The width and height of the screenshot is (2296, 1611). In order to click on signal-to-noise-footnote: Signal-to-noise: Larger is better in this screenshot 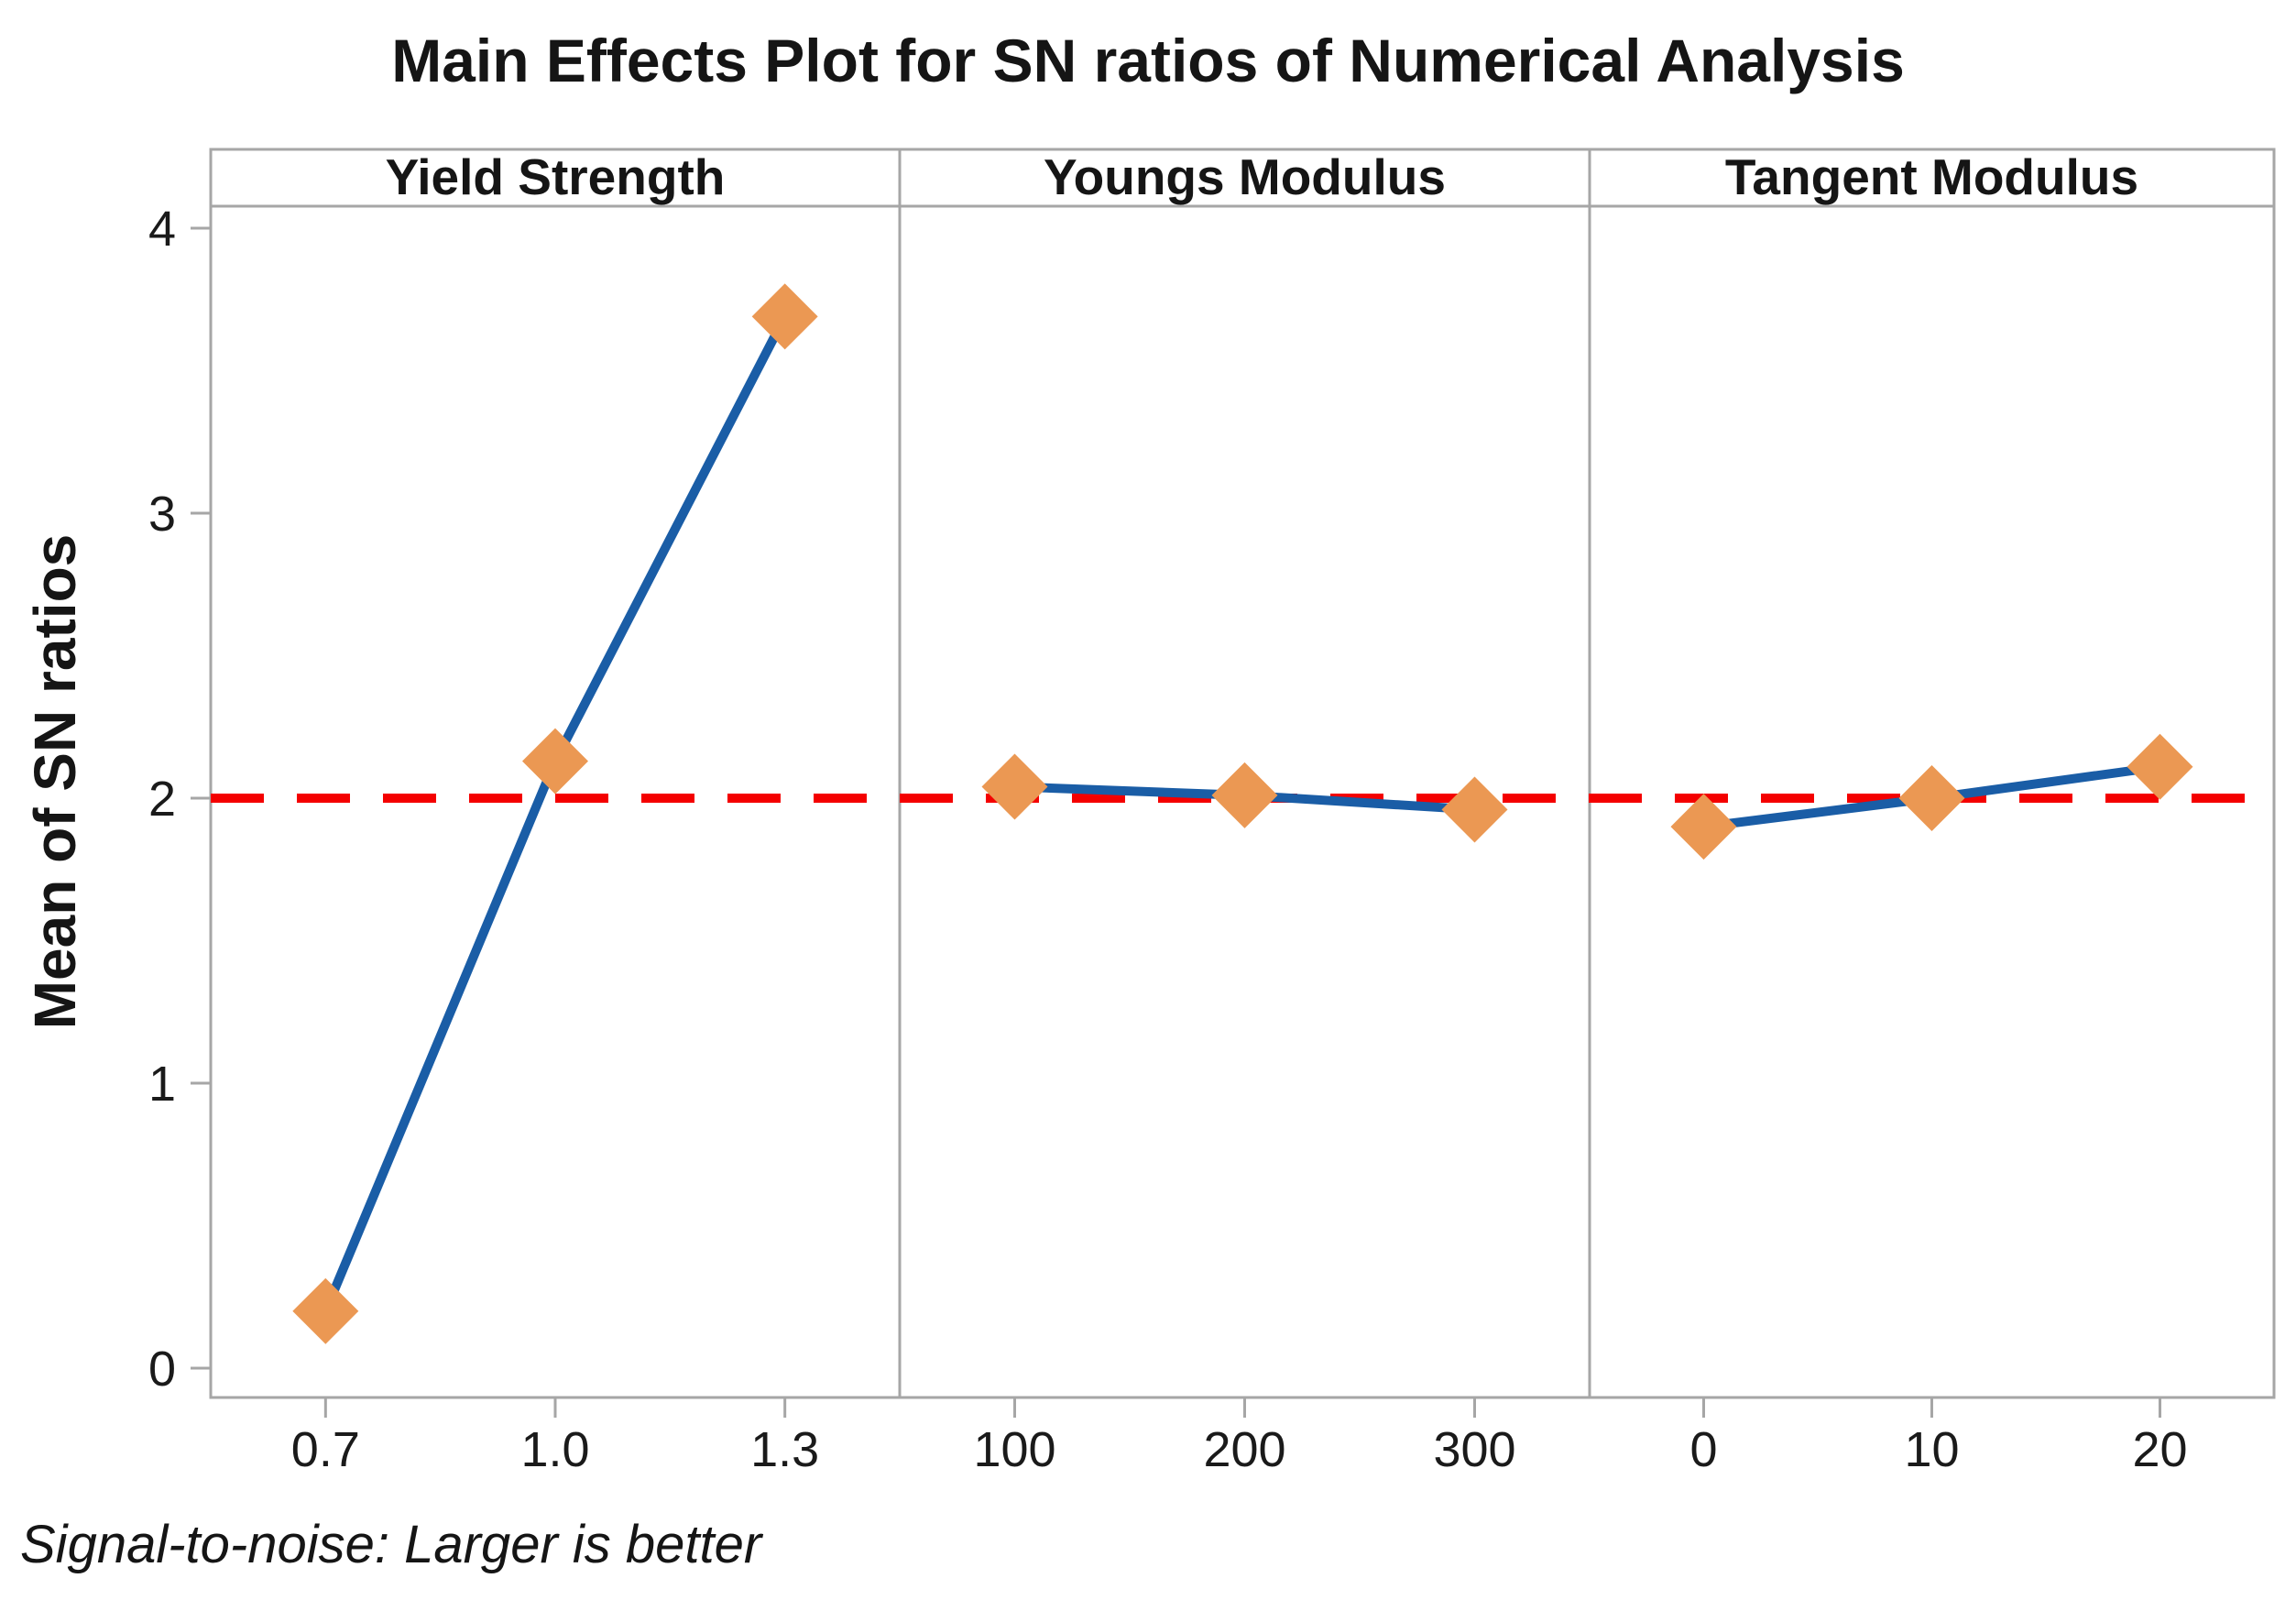, I will do `click(391, 1544)`.